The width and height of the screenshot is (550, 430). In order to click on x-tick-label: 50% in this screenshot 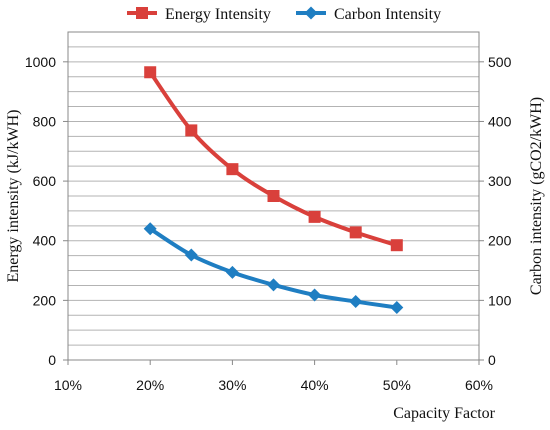, I will do `click(397, 385)`.